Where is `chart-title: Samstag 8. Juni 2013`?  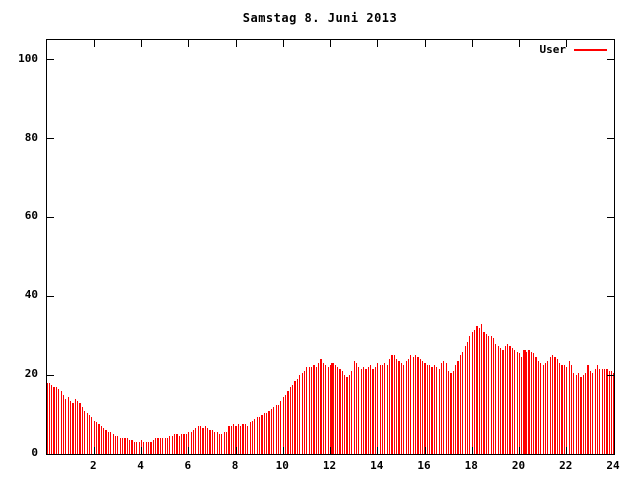 chart-title: Samstag 8. Juni 2013 is located at coordinates (320, 18).